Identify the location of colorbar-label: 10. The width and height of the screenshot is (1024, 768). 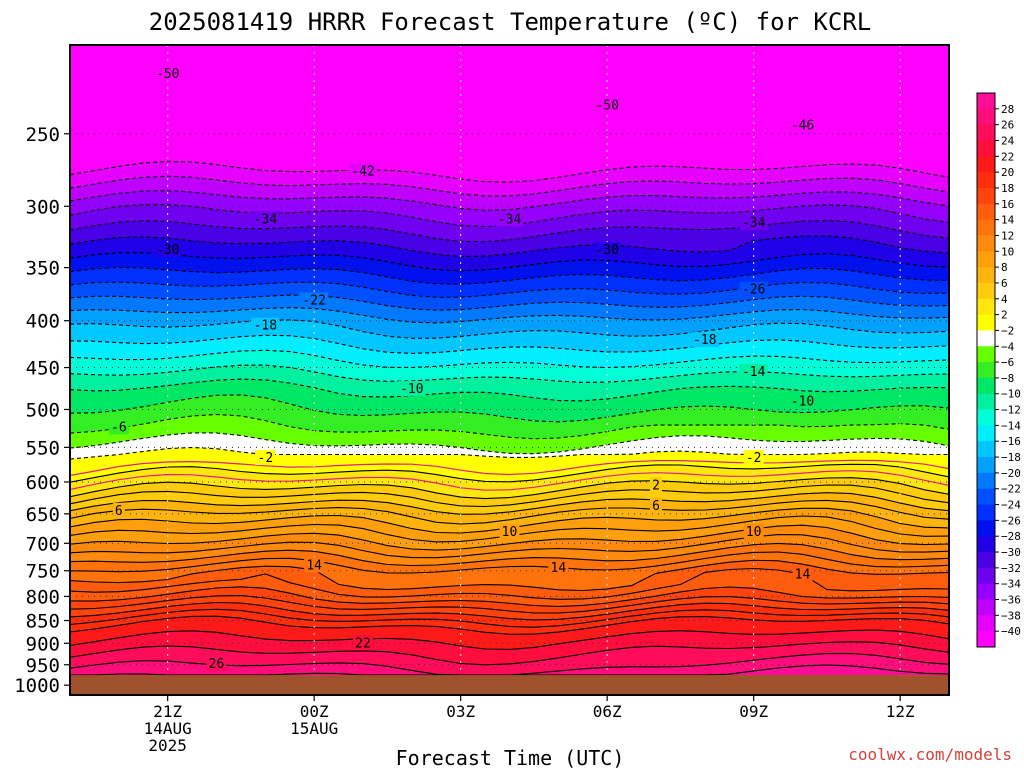
(1007, 251).